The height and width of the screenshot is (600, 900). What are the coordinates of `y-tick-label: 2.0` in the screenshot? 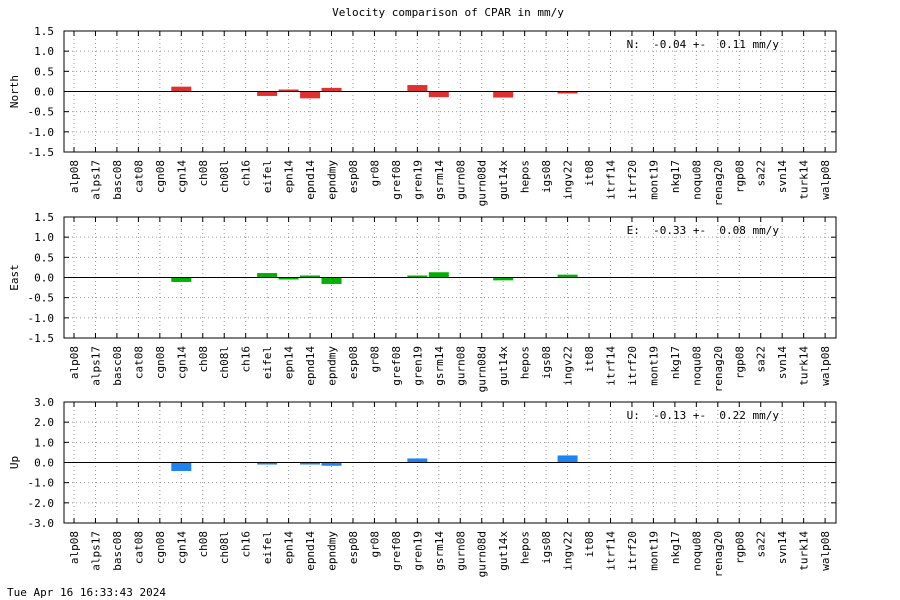 It's located at (44, 422).